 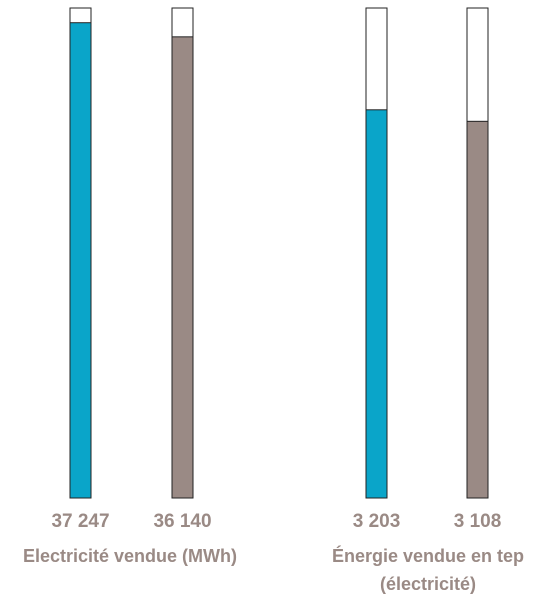 I want to click on group-label-g1-line1: Electricité vendue (MWh), so click(x=130, y=556).